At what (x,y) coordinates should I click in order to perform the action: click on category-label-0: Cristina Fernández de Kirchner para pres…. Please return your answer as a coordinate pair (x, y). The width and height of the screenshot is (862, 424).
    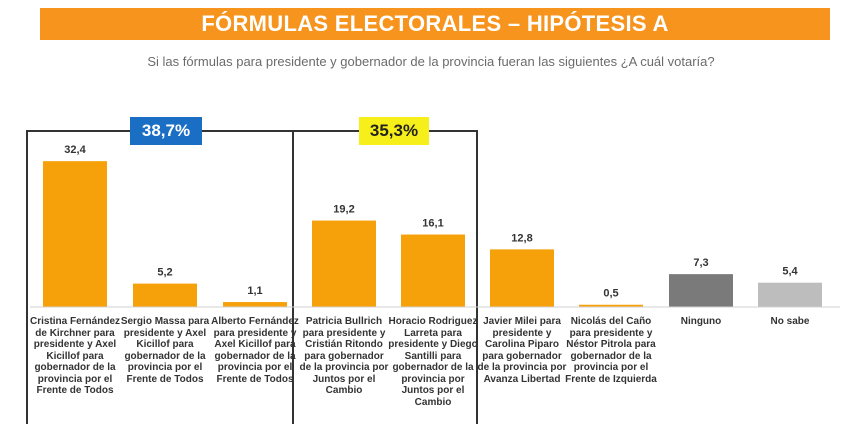
    Looking at the image, I should click on (75, 356).